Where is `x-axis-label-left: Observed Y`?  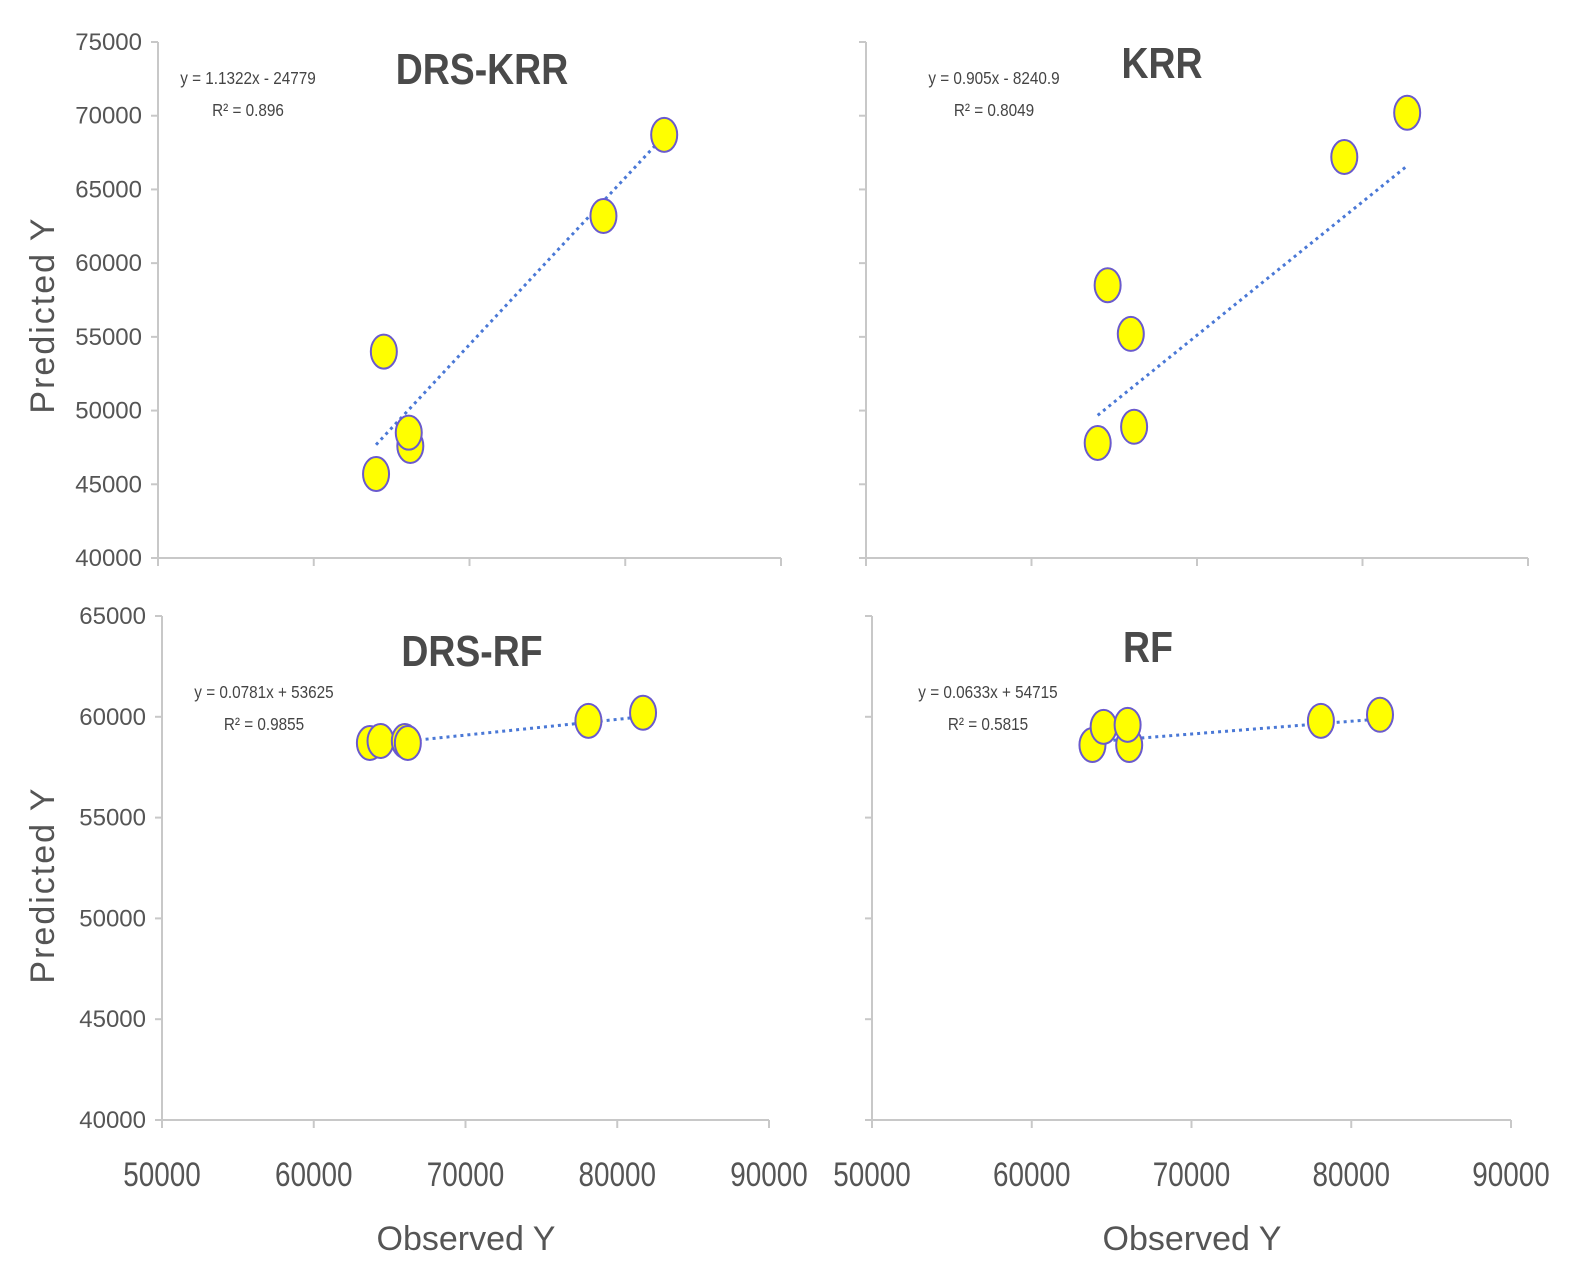 x-axis-label-left: Observed Y is located at coordinates (466, 1239).